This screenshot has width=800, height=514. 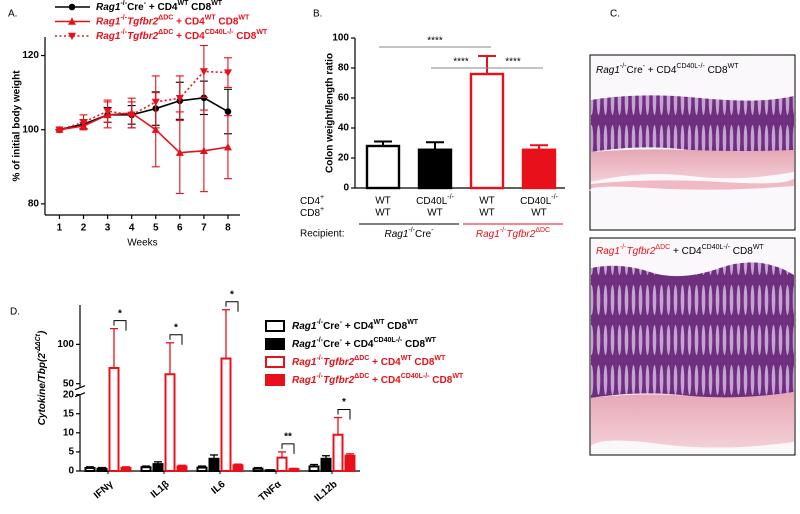 What do you see at coordinates (69, 383) in the screenshot?
I see `y-tick-label: 50` at bounding box center [69, 383].